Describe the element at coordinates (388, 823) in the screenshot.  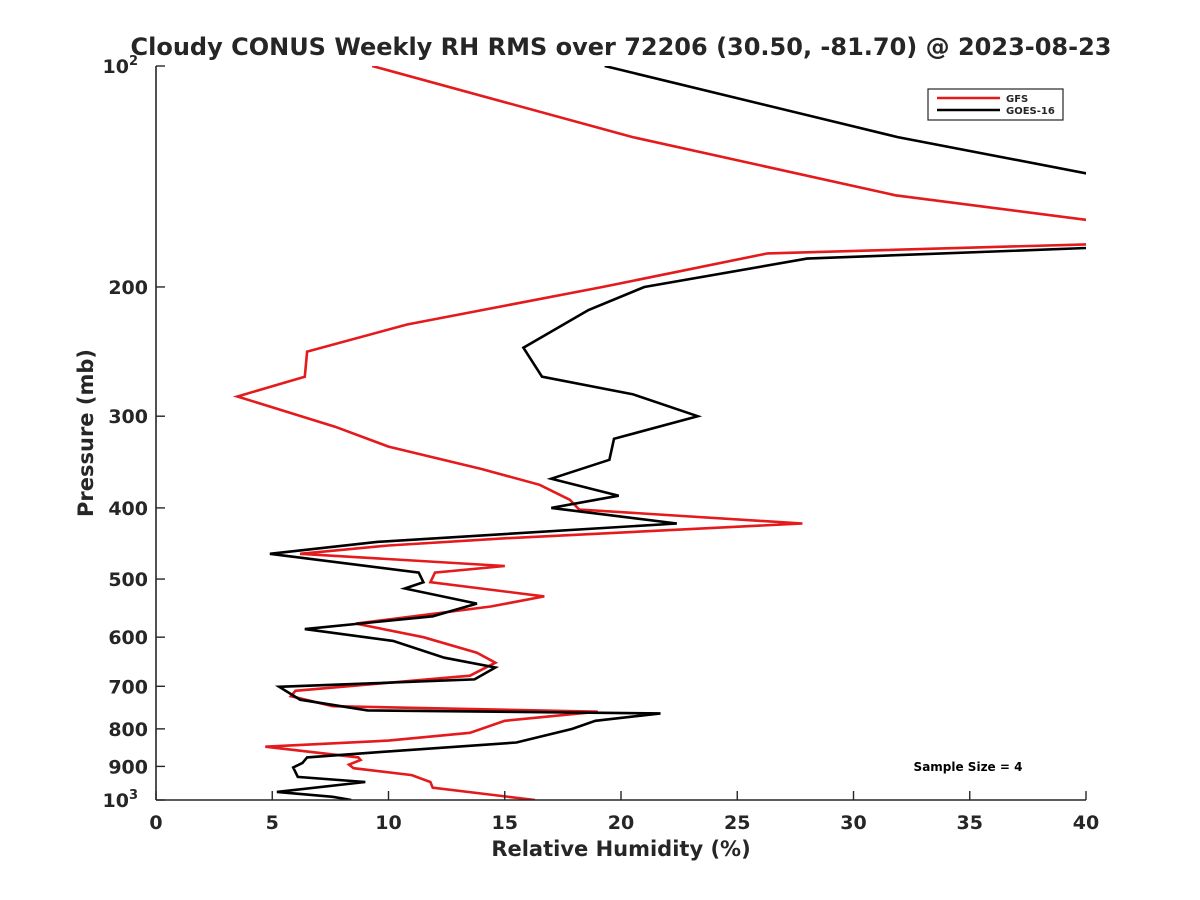
I see `x-tick-label: 10` at that location.